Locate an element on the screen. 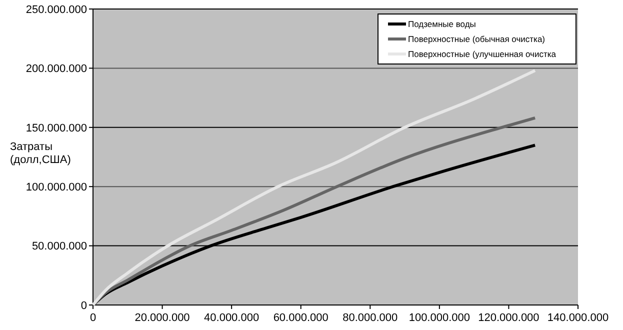  y-tick-label: 250.000.000 is located at coordinates (56, 10).